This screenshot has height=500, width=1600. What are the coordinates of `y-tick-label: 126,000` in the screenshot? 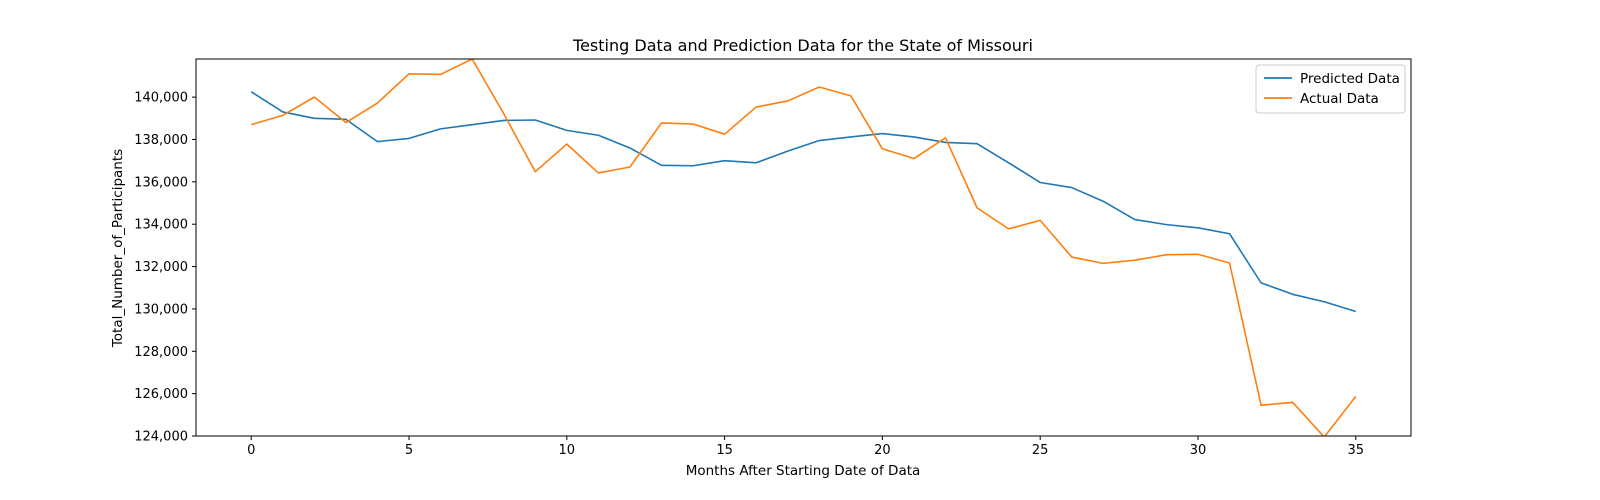 It's located at (161, 394).